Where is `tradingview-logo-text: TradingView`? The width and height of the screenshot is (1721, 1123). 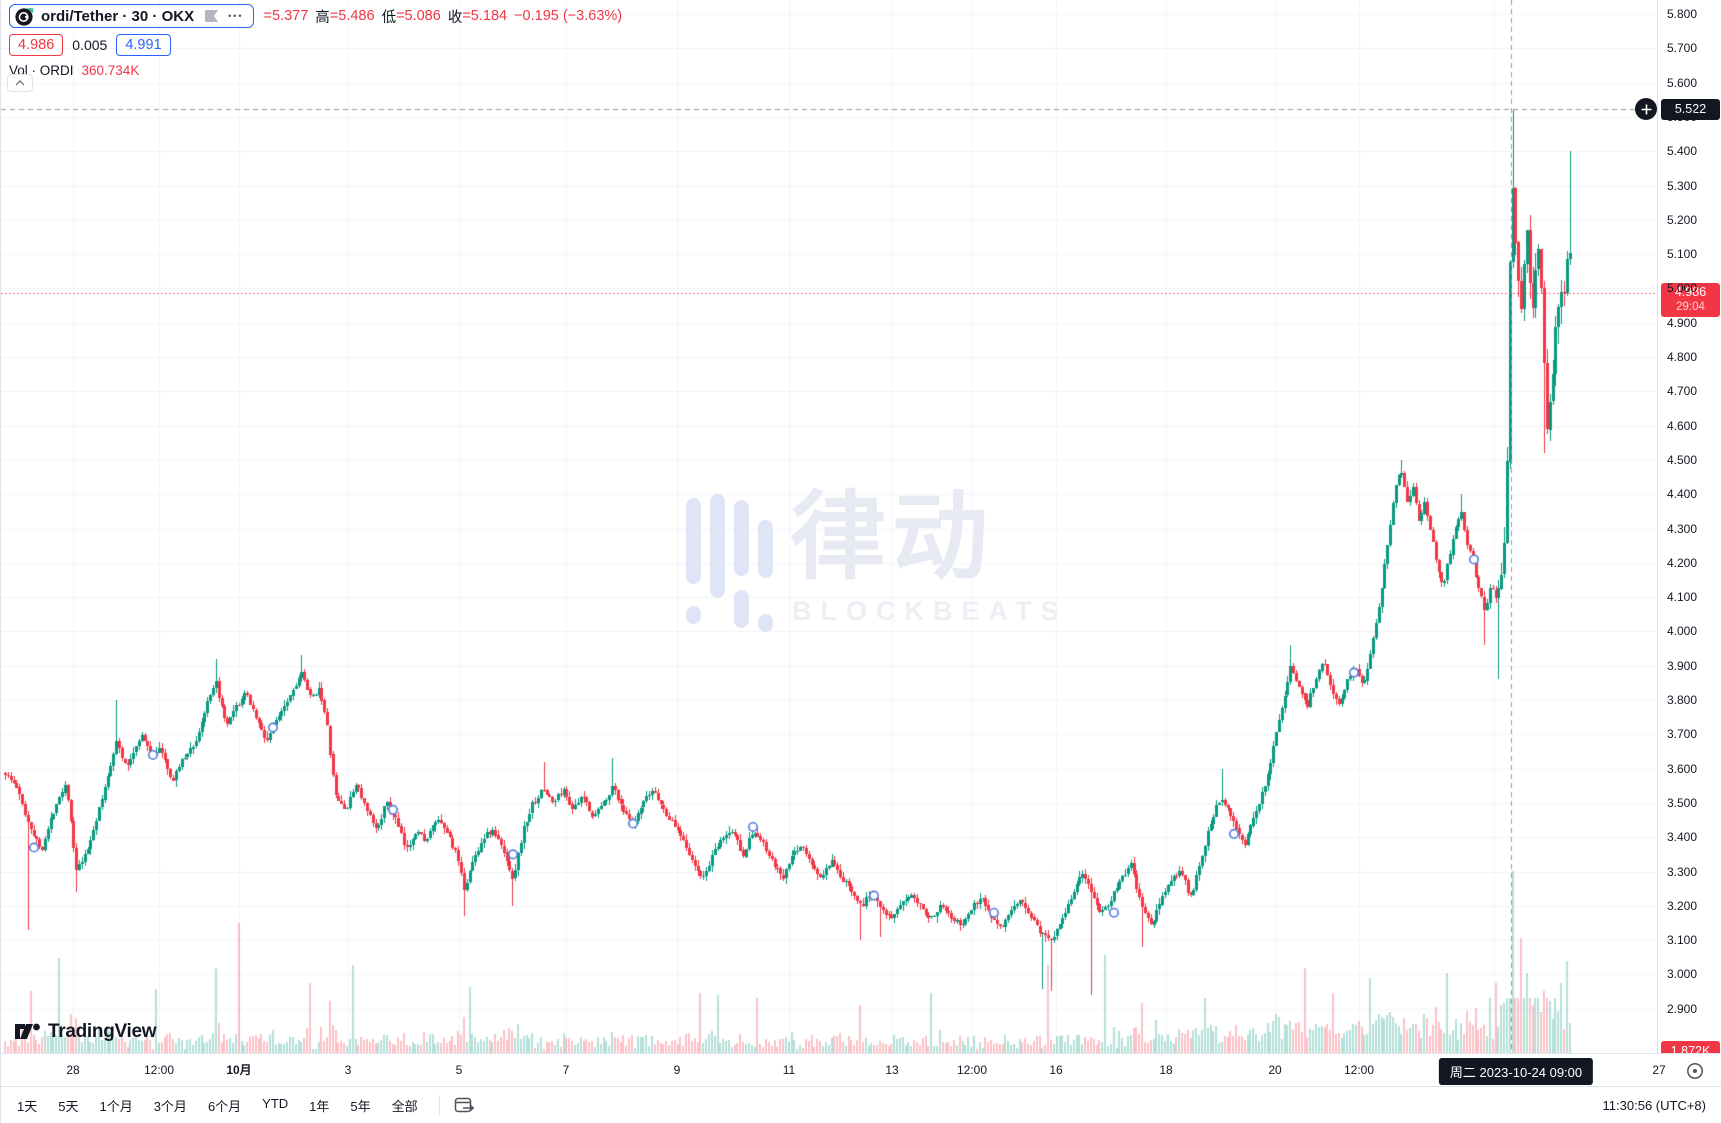 tradingview-logo-text: TradingView is located at coordinates (102, 1031).